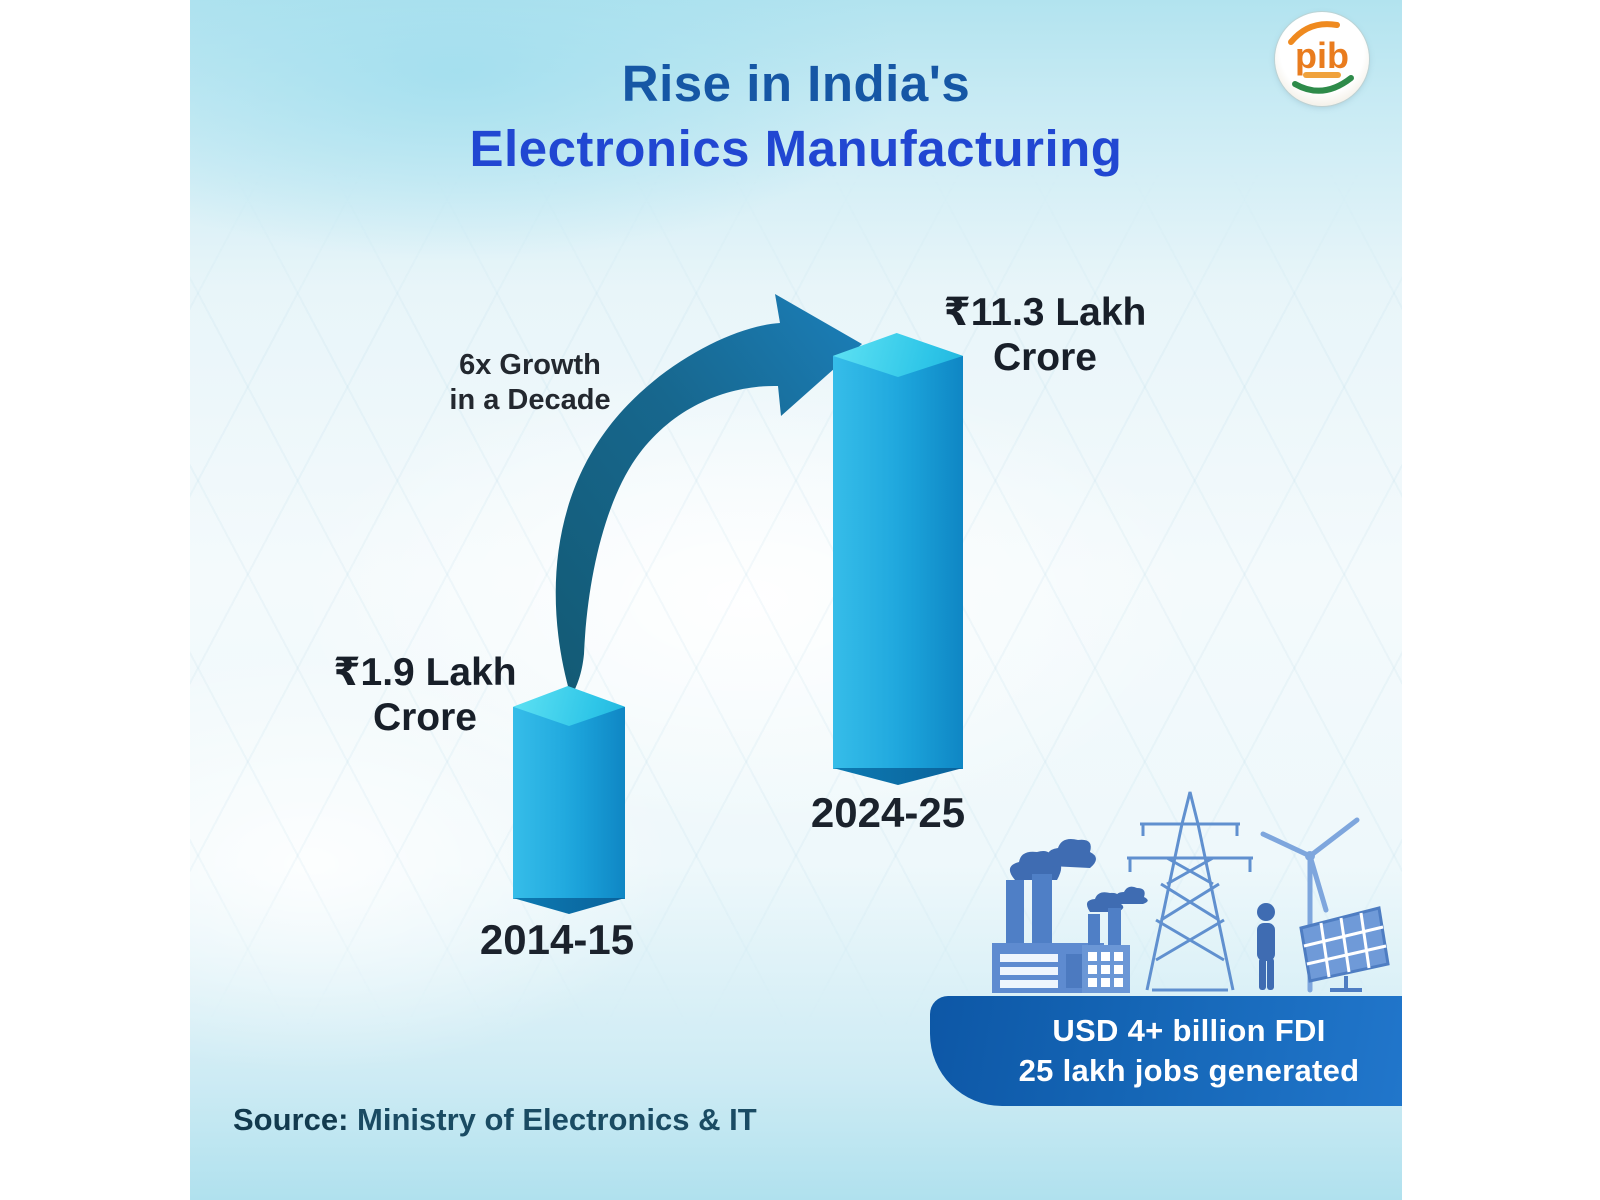  Describe the element at coordinates (530, 383) in the screenshot. I see `growth-annotation: 6x Growth in a Decade` at that location.